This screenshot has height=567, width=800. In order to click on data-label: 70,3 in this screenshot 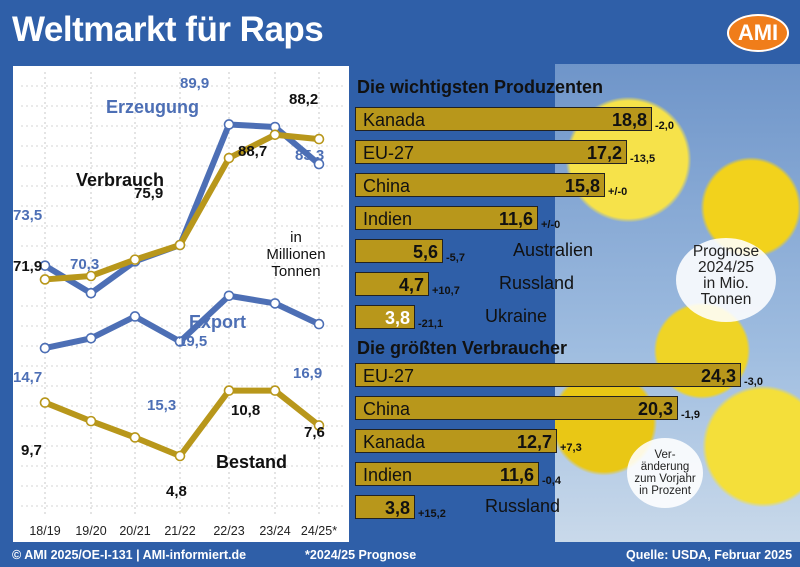, I will do `click(84, 264)`.